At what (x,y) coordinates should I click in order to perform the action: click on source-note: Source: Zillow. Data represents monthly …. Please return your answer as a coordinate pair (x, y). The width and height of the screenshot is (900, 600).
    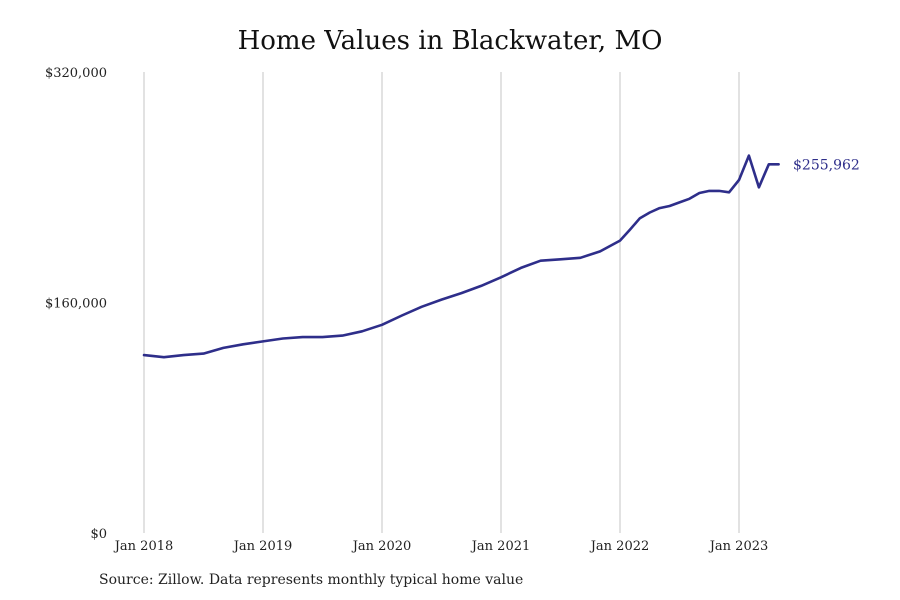
    Looking at the image, I should click on (311, 580).